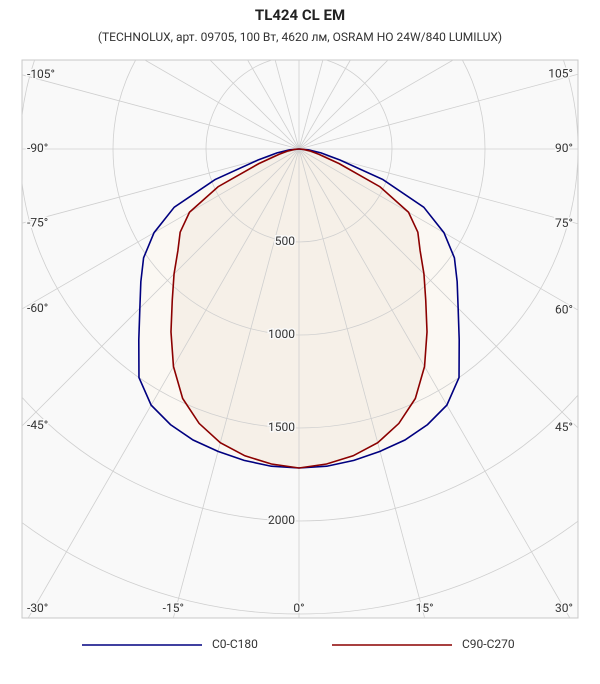  I want to click on angle-tick-label: -45°, so click(37, 425).